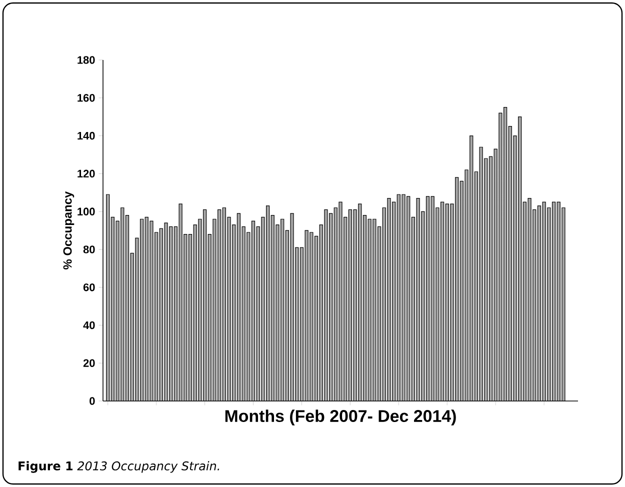 The width and height of the screenshot is (625, 487). What do you see at coordinates (86, 98) in the screenshot?
I see `y-tick-label: 160` at bounding box center [86, 98].